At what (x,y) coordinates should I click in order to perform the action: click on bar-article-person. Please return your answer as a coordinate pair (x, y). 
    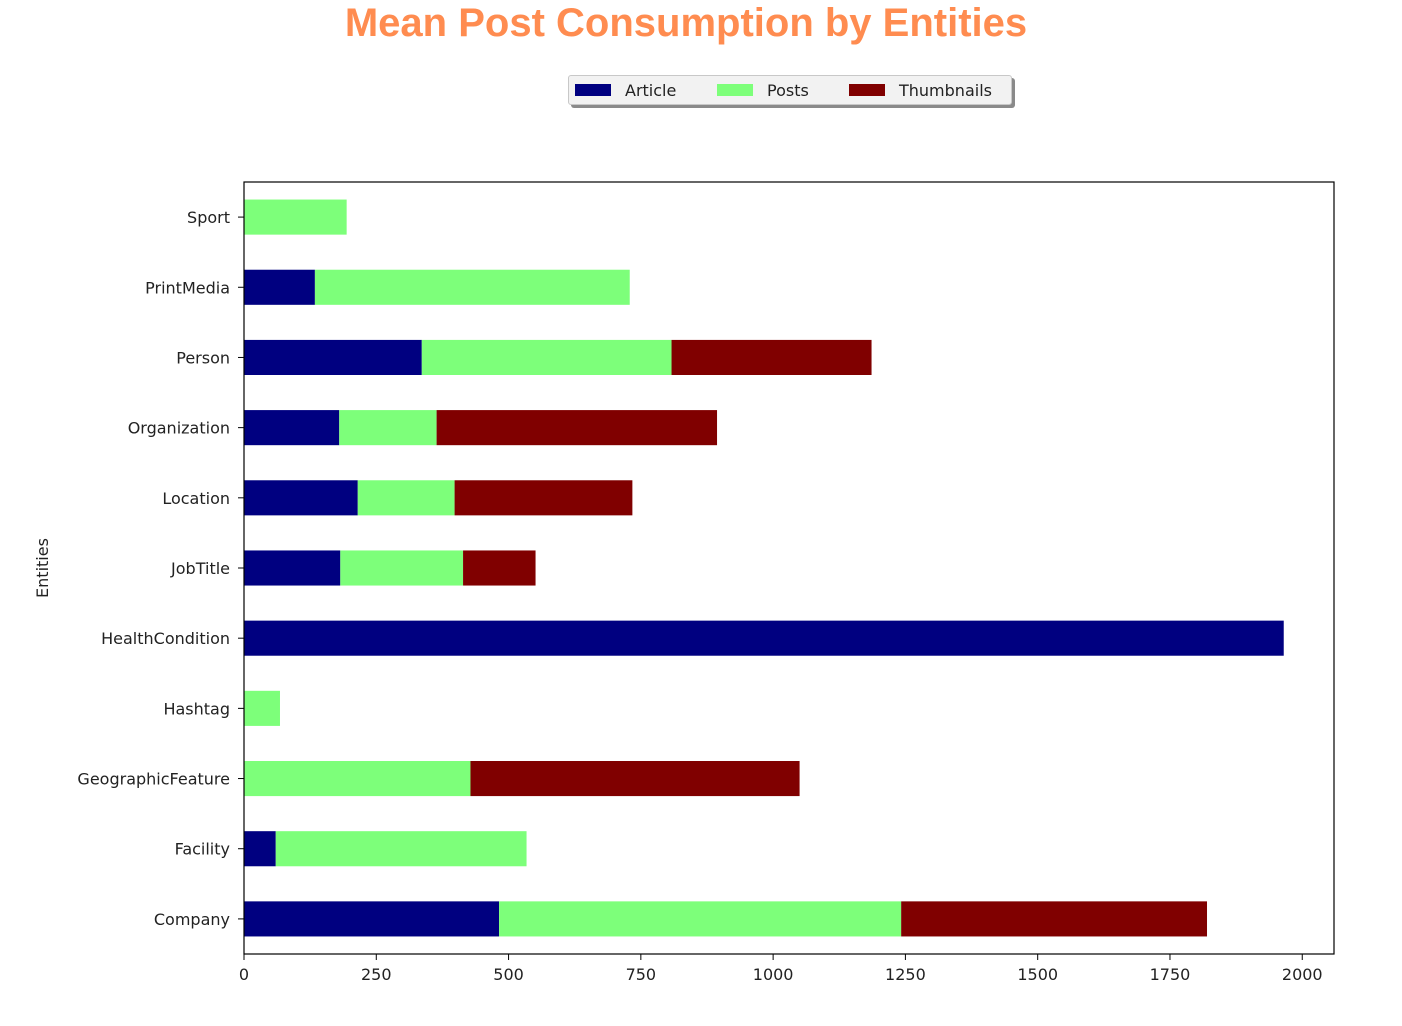
    Looking at the image, I should click on (333, 357).